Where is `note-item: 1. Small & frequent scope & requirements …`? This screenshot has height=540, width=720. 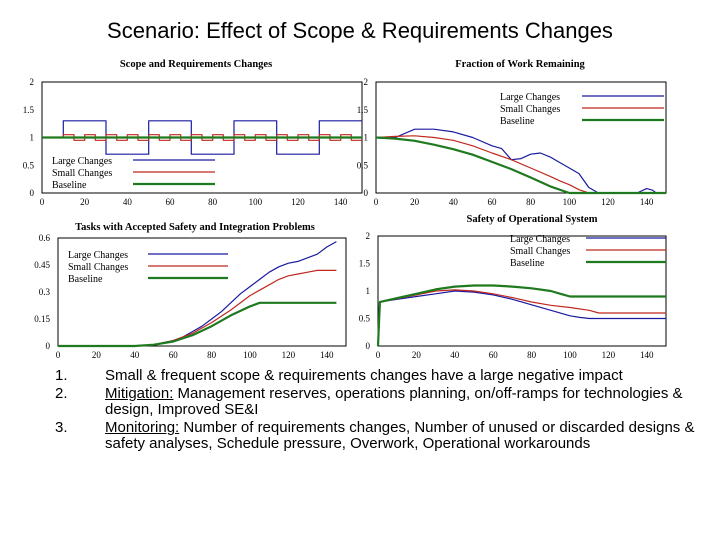 note-item: 1. Small & frequent scope & requirements … is located at coordinates (375, 376).